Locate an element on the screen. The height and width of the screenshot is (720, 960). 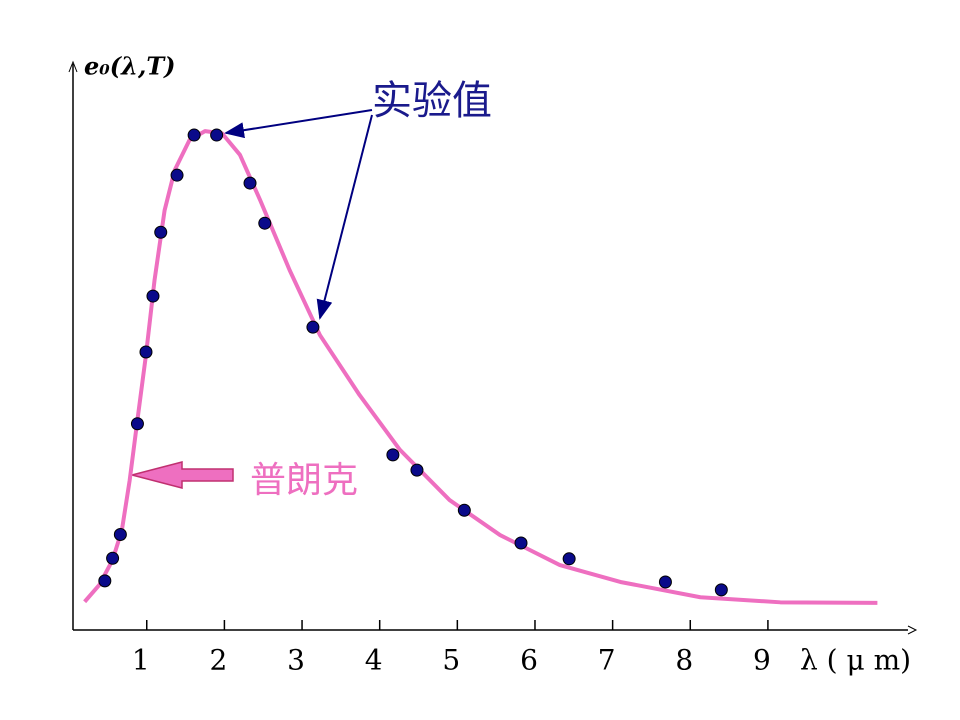
x-tick-label: 2 is located at coordinates (218, 660).